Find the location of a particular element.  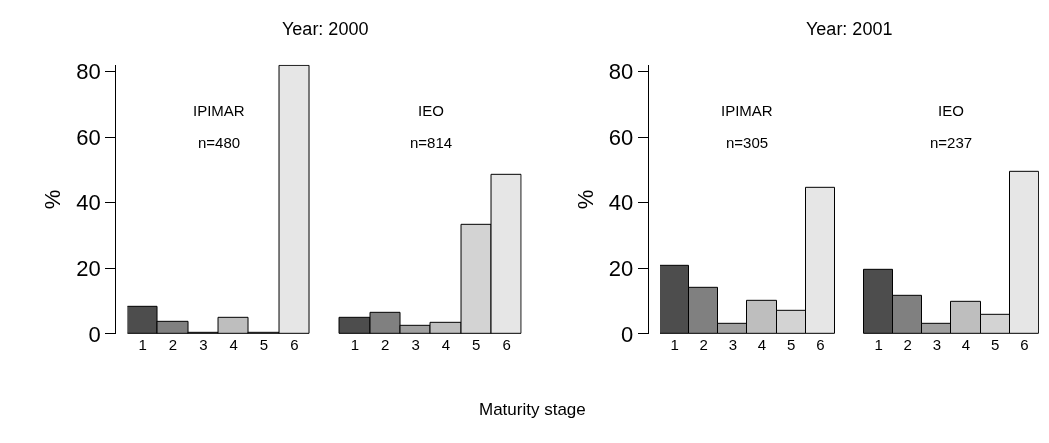

chart-title: Year: 2001 is located at coordinates (849, 29).